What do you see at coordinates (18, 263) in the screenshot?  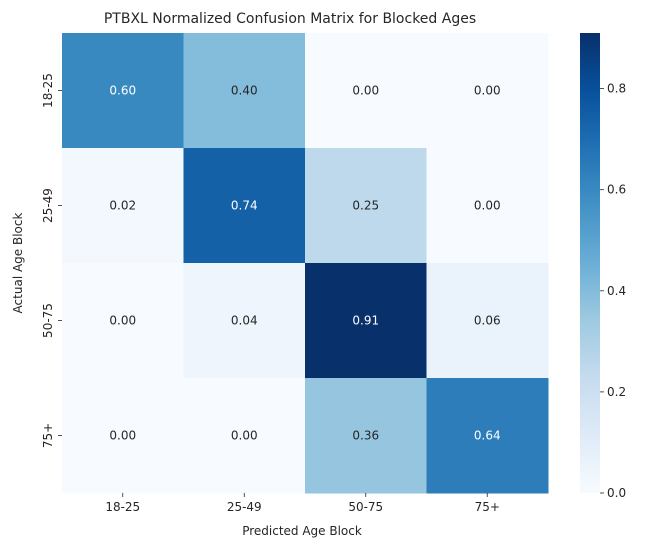 I see `y-axis-label: Actual Age Block` at bounding box center [18, 263].